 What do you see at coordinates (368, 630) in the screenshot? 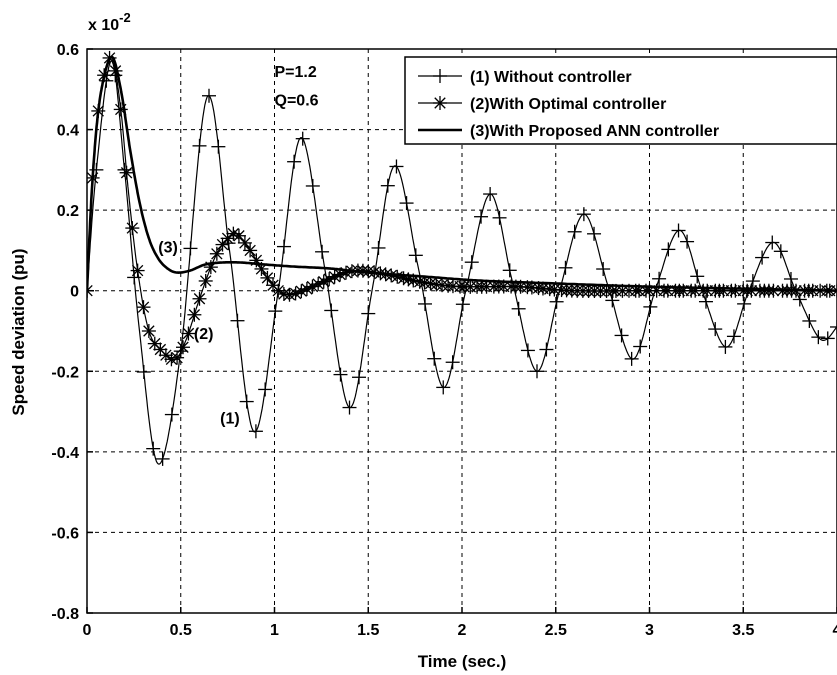
I see `x-tick-label: 1.5` at bounding box center [368, 630].